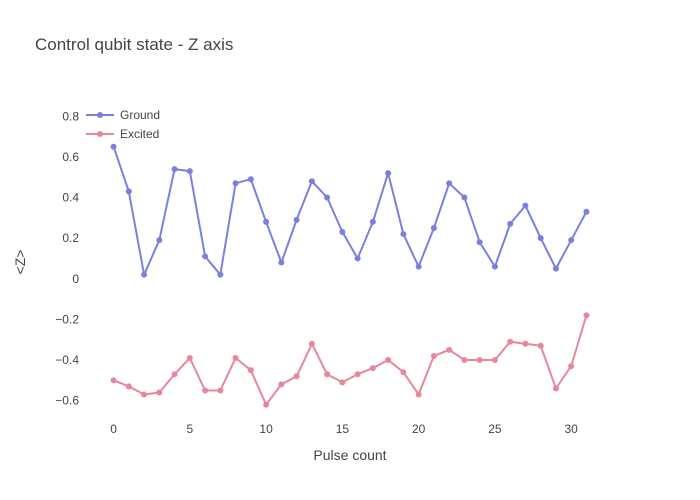  I want to click on legend-item-ground: Ground, so click(123, 115).